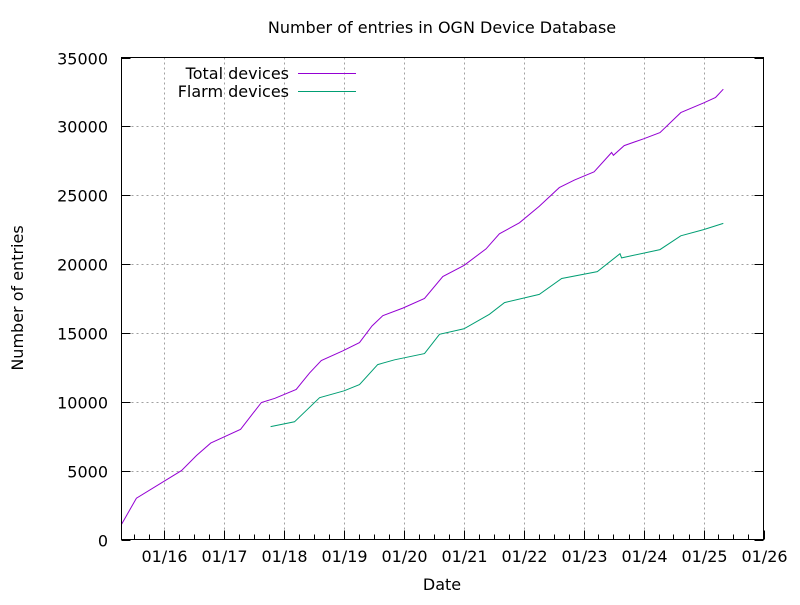 The height and width of the screenshot is (605, 800). Describe the element at coordinates (82, 334) in the screenshot. I see `y-tick-label: 15000` at that location.